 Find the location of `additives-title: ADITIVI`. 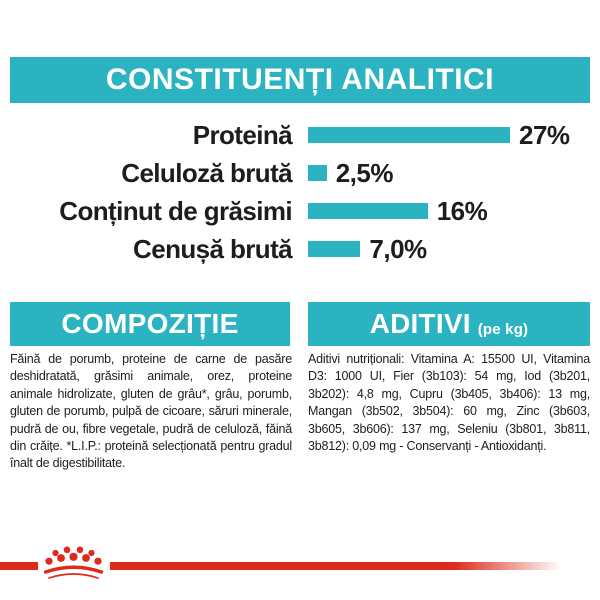

additives-title: ADITIVI is located at coordinates (420, 323).